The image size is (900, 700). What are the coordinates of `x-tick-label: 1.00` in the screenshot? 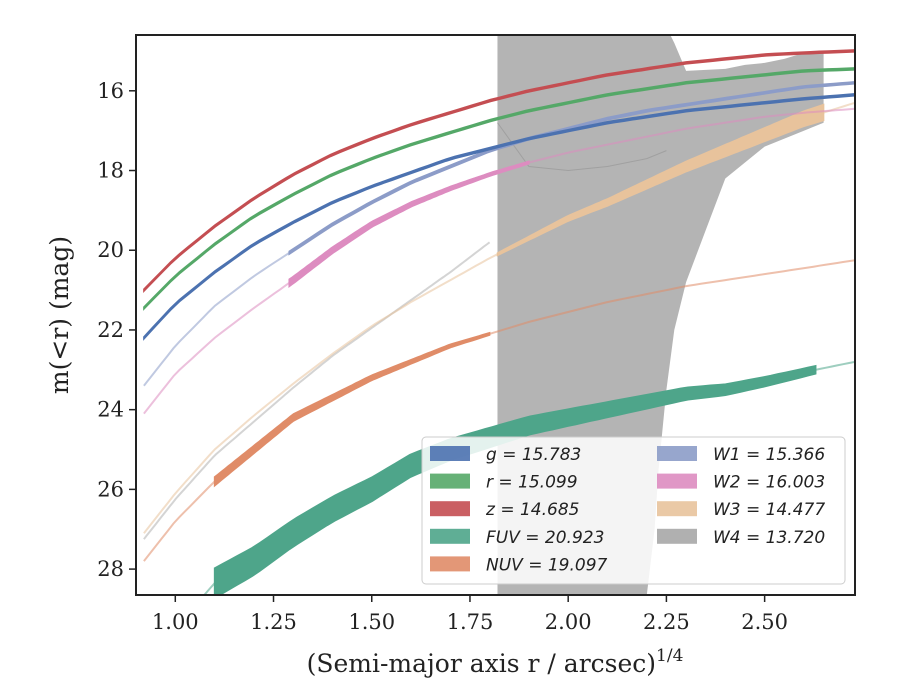 It's located at (175, 622).